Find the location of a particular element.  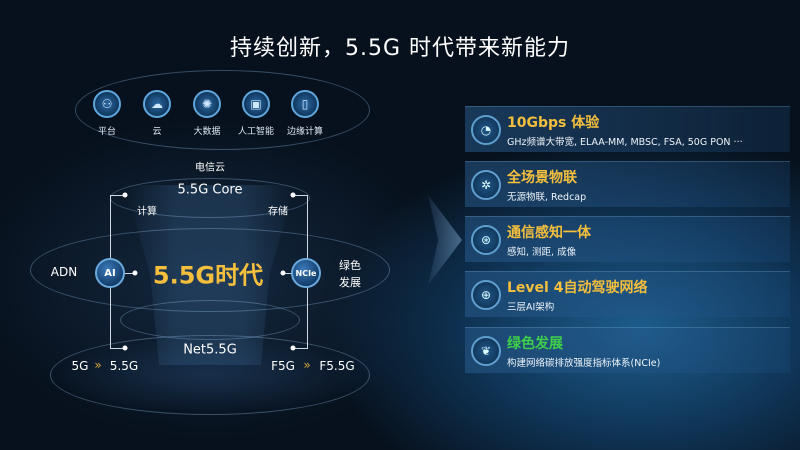

card-green: ❦ 绿色发展 构建网络碳排放强度指标体系(NCIe) is located at coordinates (627, 350).